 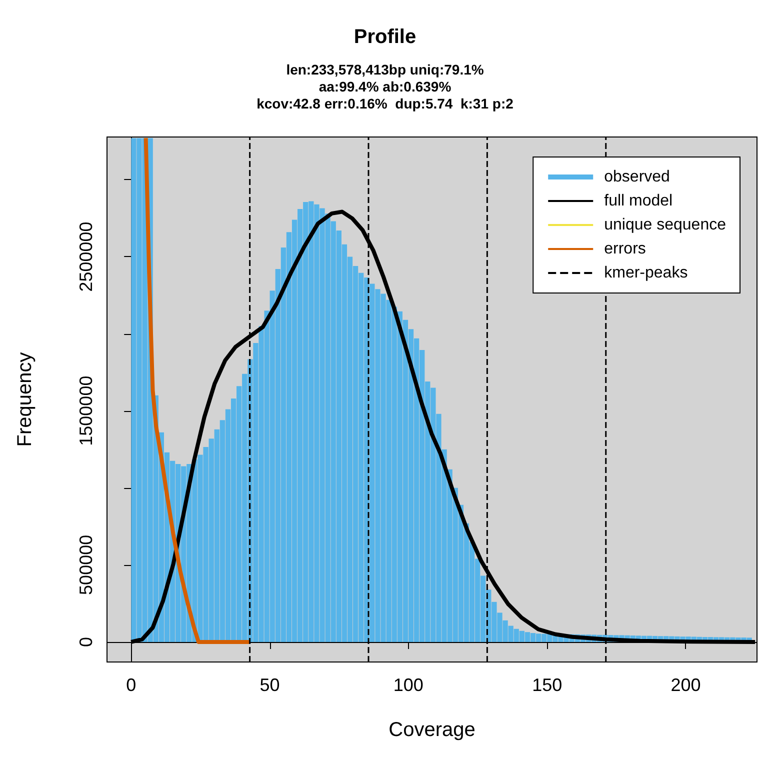 What do you see at coordinates (385, 87) in the screenshot?
I see `chart-subtitle: len:233,578,413bp uniq:79.1% aa:99.4% ab:0.639% kcov:42.8 err:0.16% dup:5.74 k:31 p:2` at bounding box center [385, 87].